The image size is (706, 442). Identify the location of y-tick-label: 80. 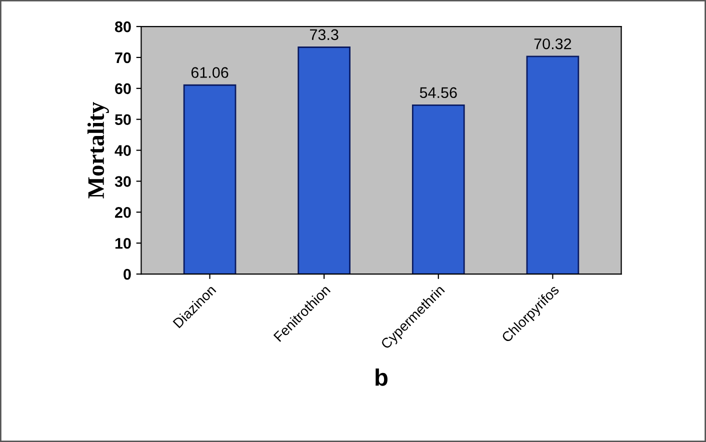
(122, 26).